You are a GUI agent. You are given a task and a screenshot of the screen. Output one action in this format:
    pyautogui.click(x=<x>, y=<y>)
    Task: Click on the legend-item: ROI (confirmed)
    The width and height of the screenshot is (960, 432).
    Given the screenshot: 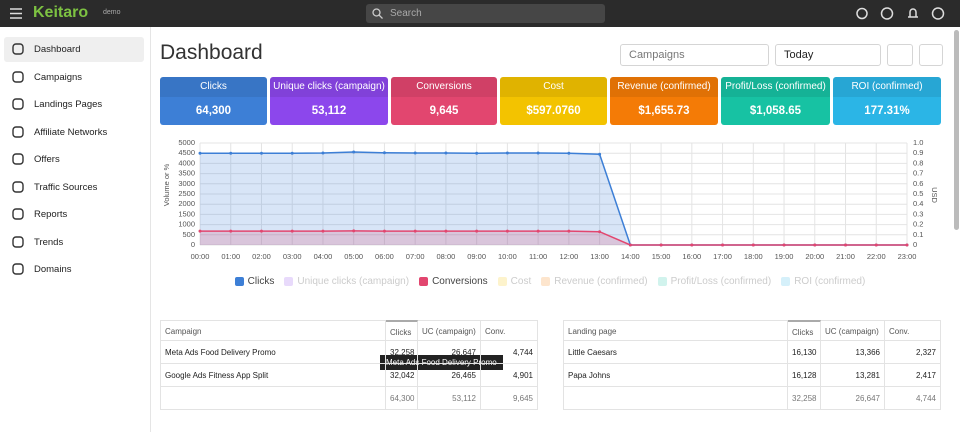 What is the action you would take?
    pyautogui.click(x=823, y=281)
    